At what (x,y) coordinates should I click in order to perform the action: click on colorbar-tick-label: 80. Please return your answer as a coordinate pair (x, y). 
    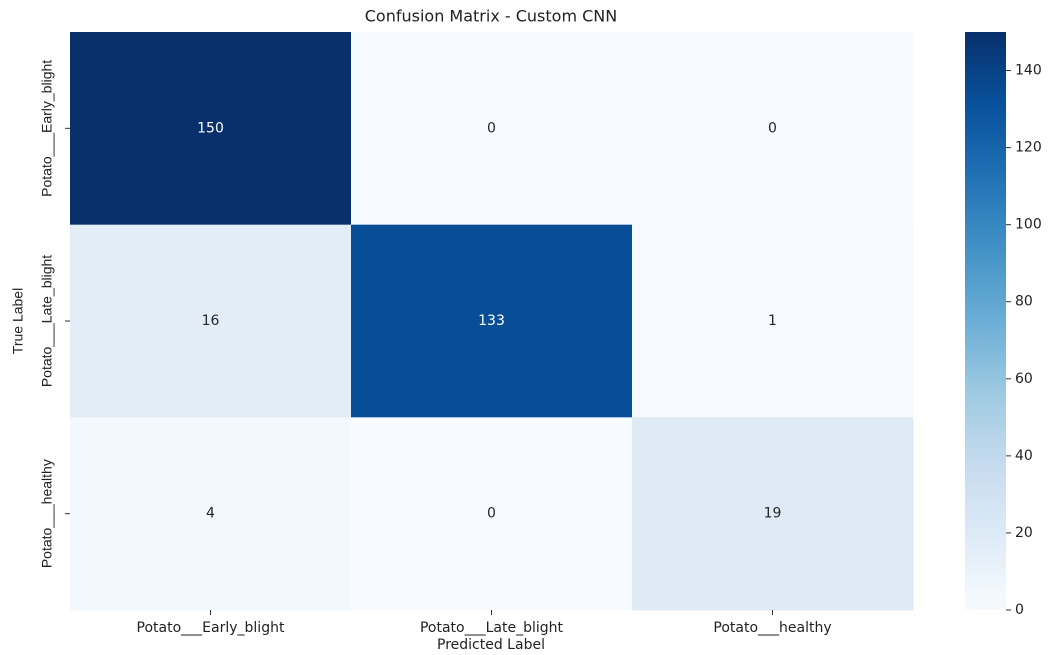
    Looking at the image, I should click on (1024, 302).